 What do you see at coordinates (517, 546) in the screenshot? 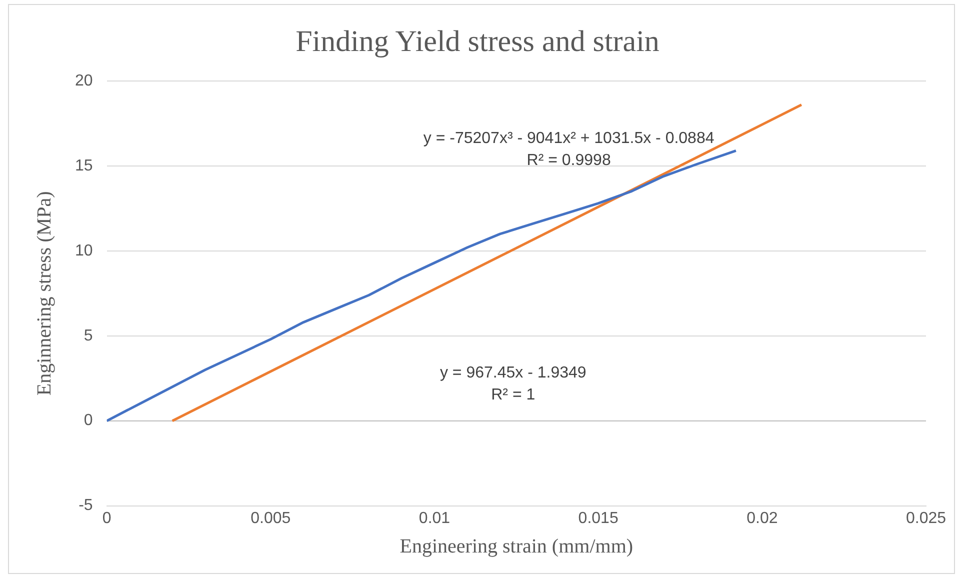
I see `x-axis-title: Engineering strain (mm/mm)` at bounding box center [517, 546].